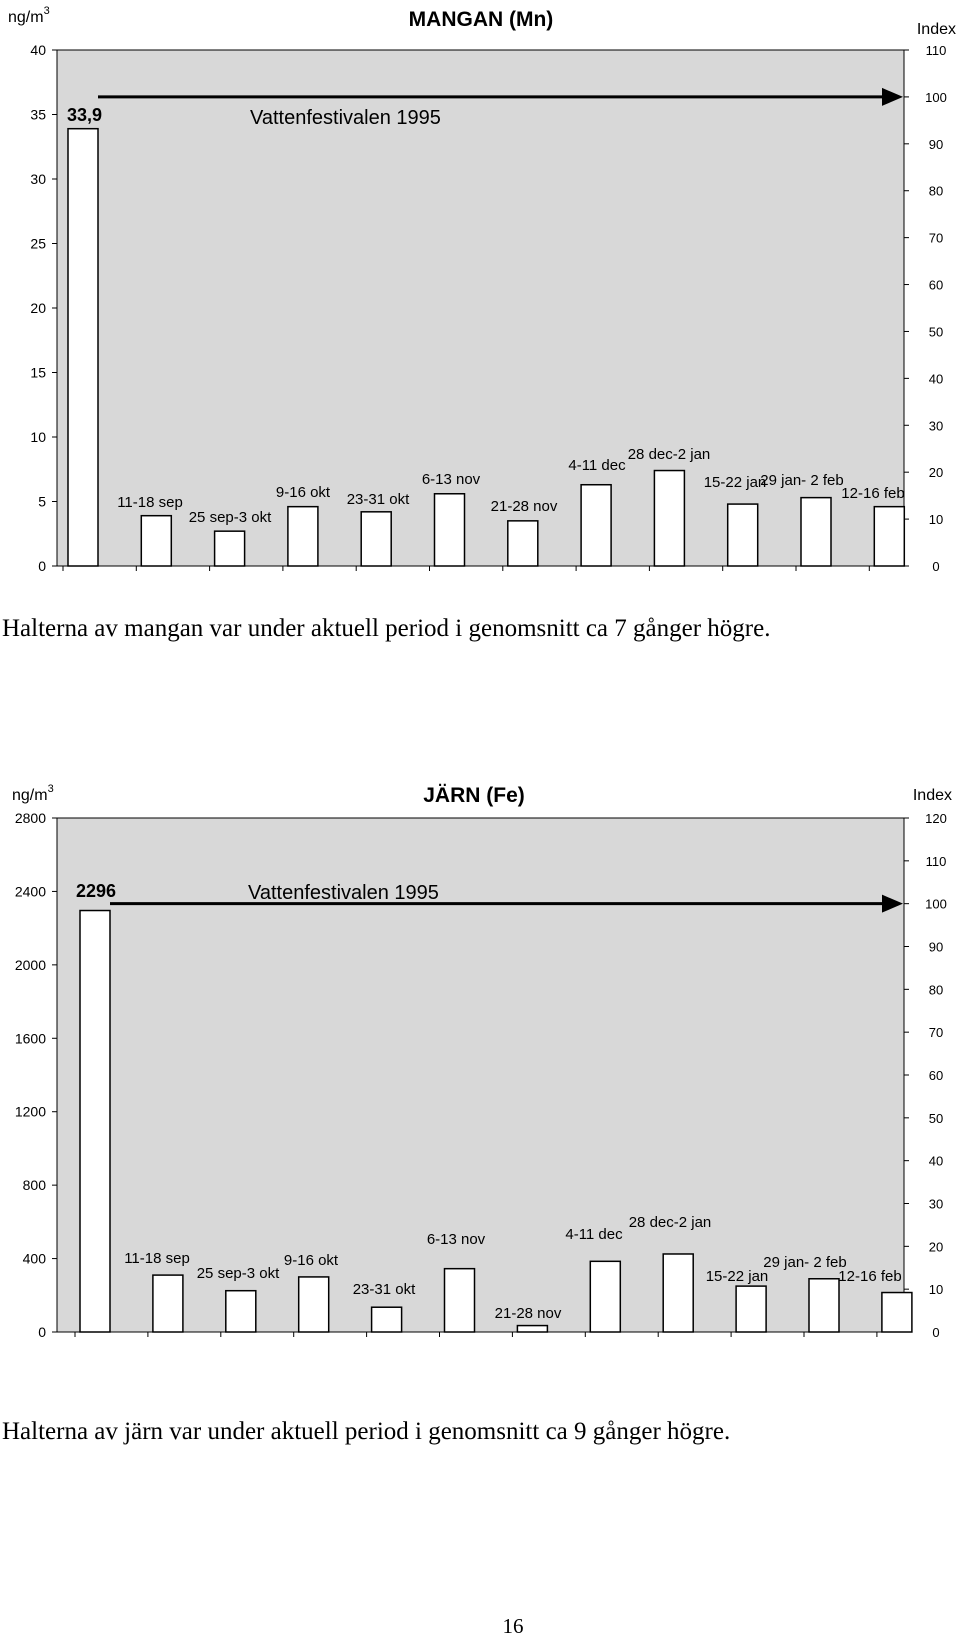 Image resolution: width=960 pixels, height=1639 pixels. Describe the element at coordinates (451, 479) in the screenshot. I see `mn-bar-label-5: 6-13 nov` at that location.